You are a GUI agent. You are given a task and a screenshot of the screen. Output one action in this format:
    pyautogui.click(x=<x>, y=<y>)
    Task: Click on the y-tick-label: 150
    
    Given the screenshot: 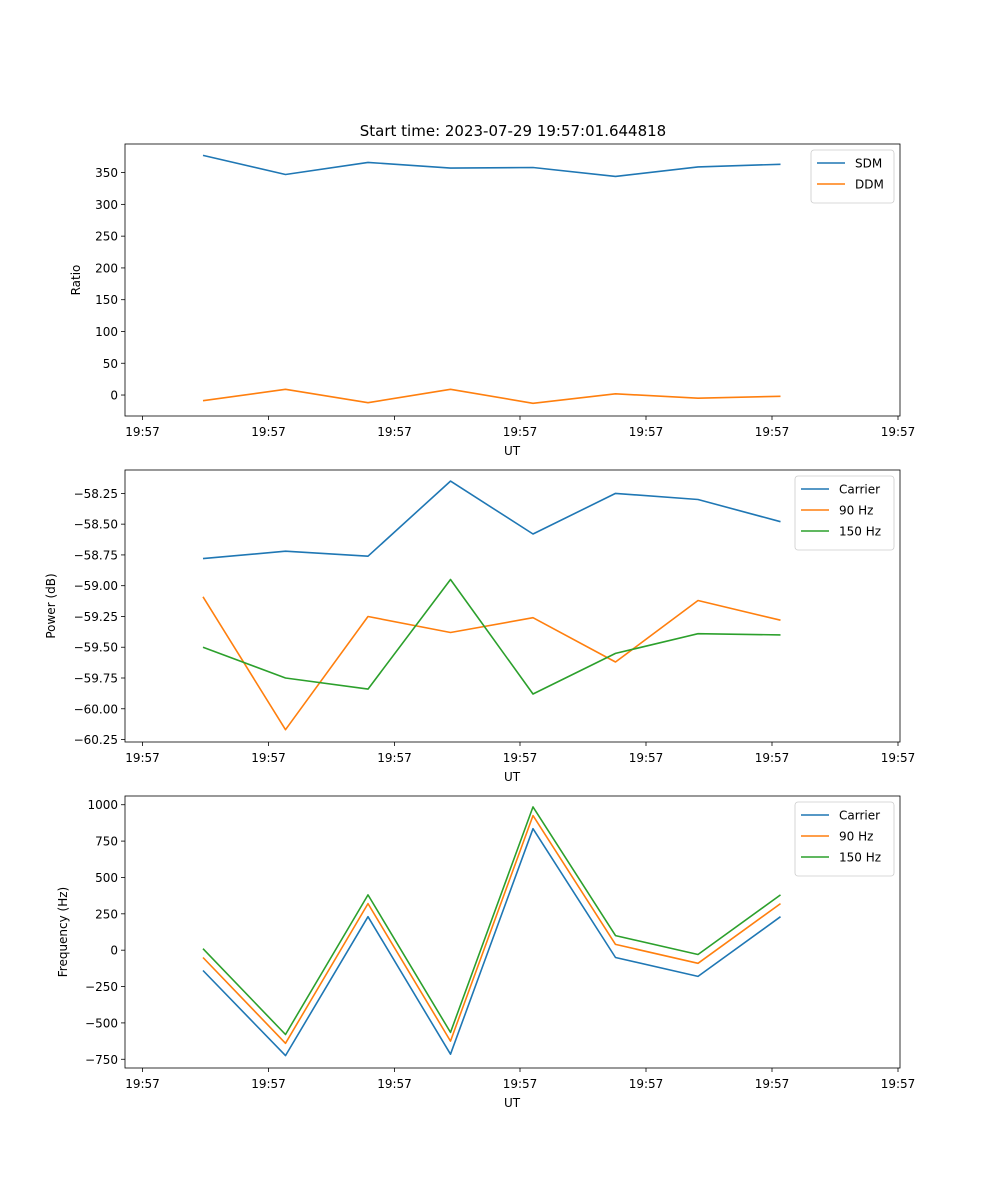 What is the action you would take?
    pyautogui.click(x=106, y=300)
    